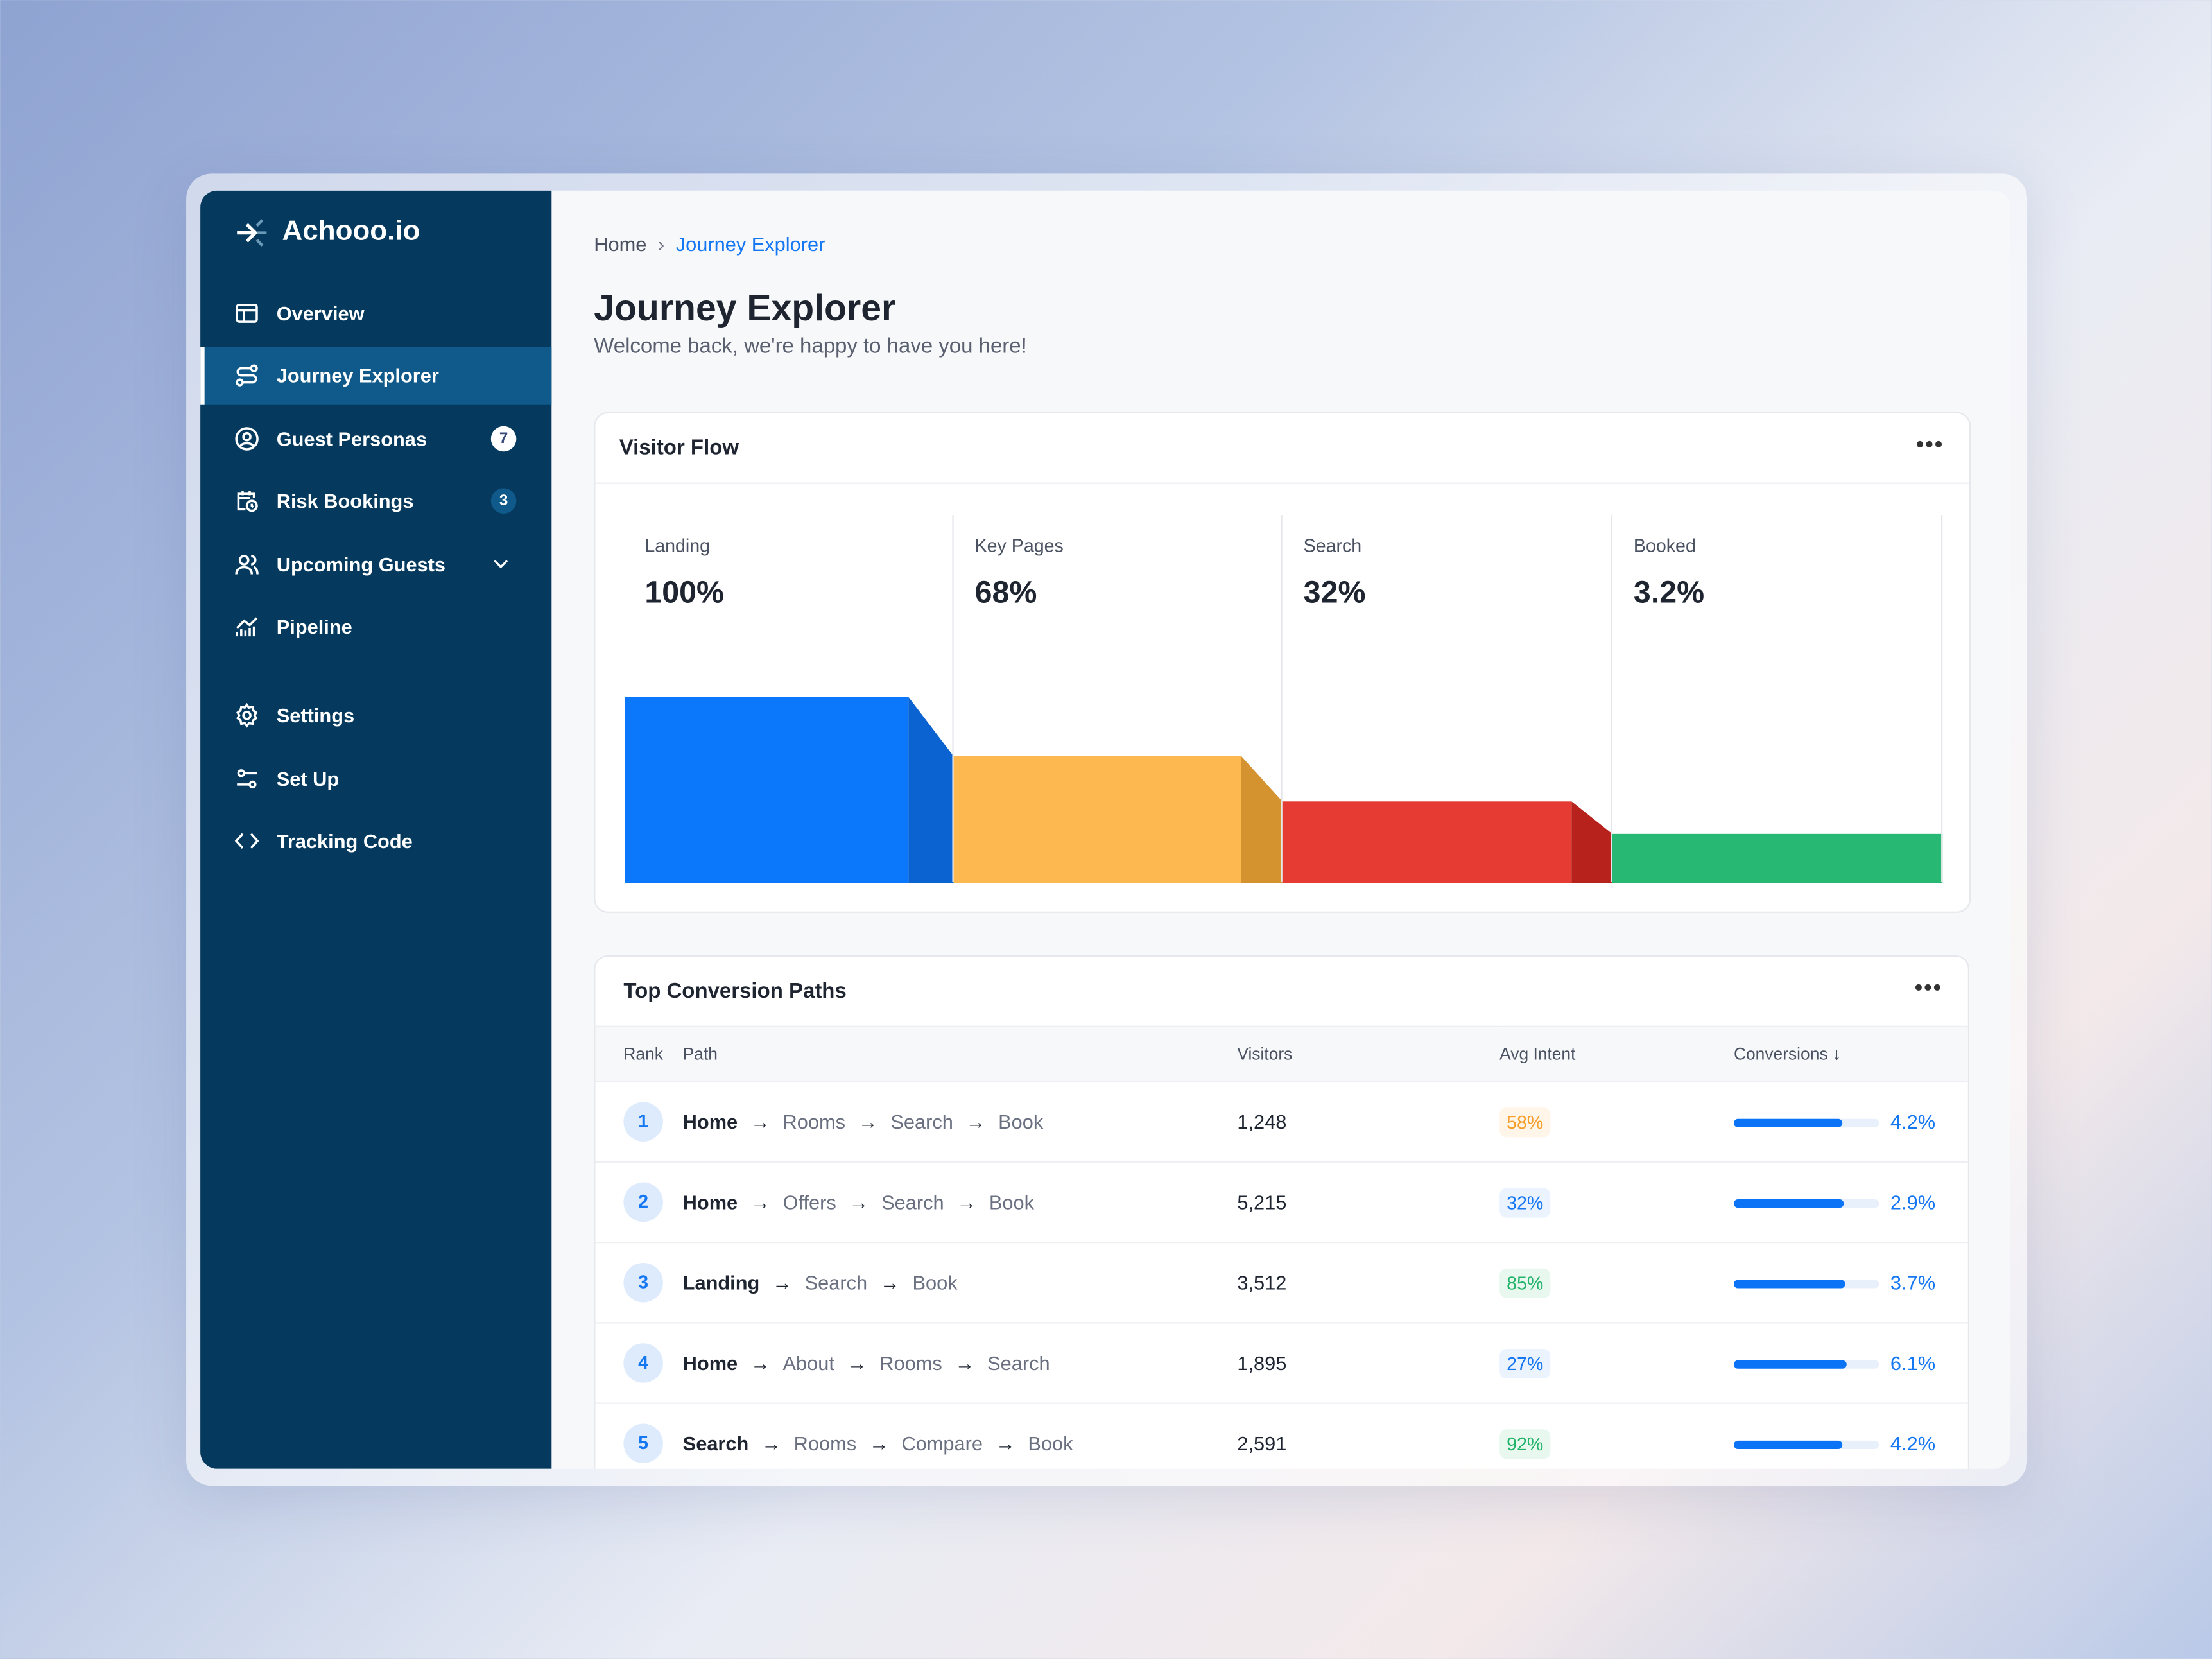 The width and height of the screenshot is (2212, 1659). What do you see at coordinates (643, 1443) in the screenshot?
I see `rank-badge: 5` at bounding box center [643, 1443].